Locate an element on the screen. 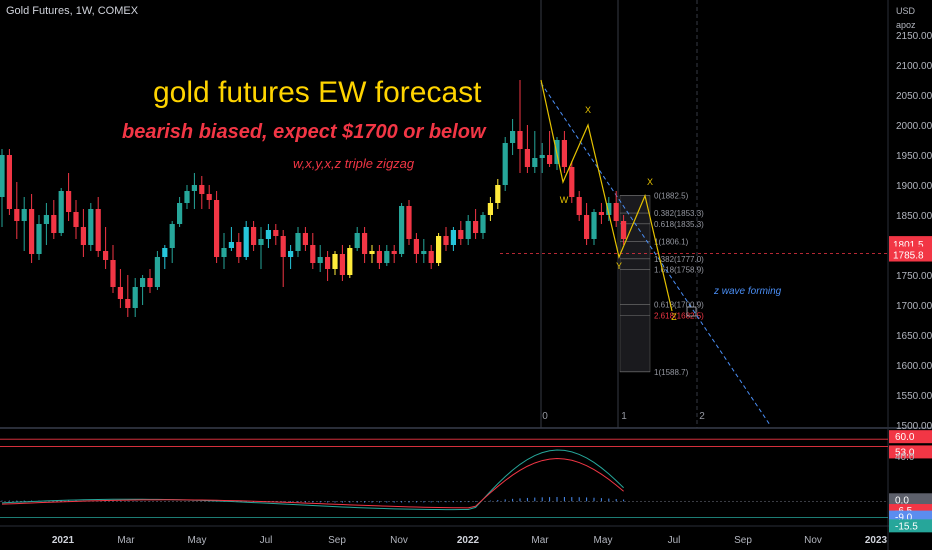  y-tick-label: 2150.00 is located at coordinates (914, 36).